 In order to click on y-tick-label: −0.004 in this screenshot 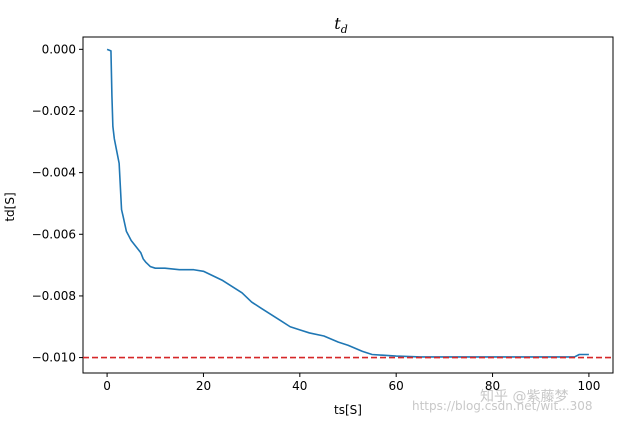, I will do `click(54, 173)`.